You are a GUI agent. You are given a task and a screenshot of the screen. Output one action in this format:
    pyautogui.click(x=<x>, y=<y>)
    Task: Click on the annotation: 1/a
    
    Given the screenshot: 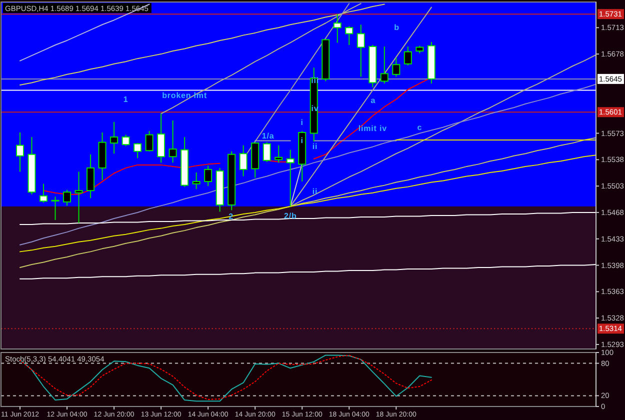 What is the action you would take?
    pyautogui.click(x=268, y=135)
    